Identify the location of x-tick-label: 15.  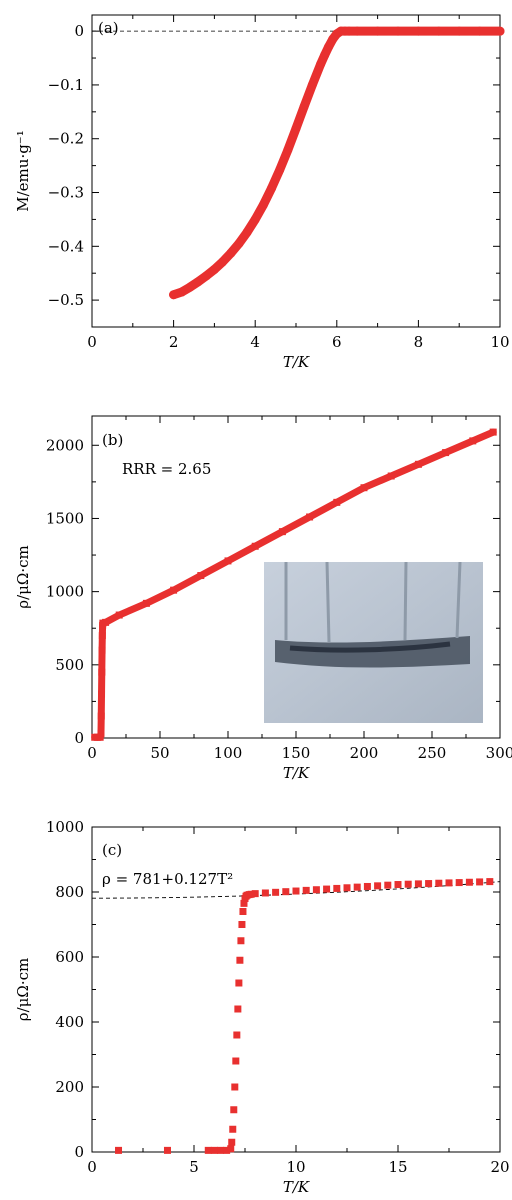
(397, 1167).